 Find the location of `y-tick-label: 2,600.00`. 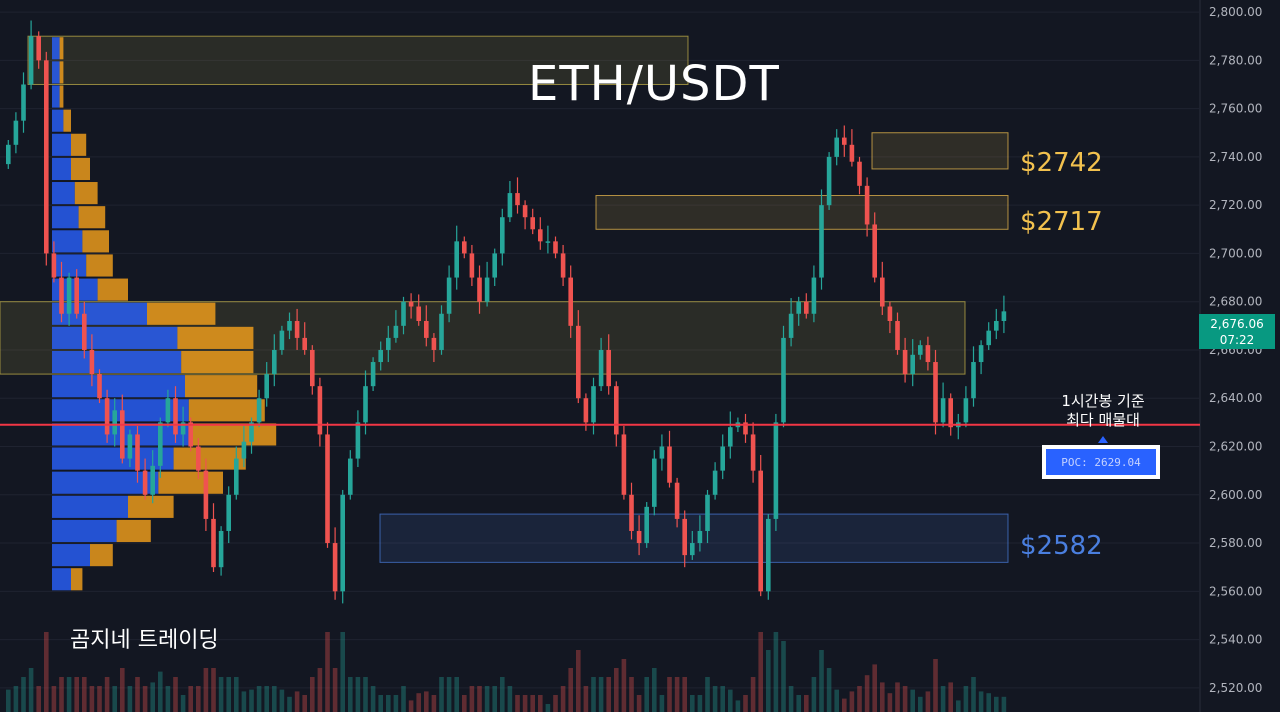

y-tick-label: 2,600.00 is located at coordinates (1235, 495).